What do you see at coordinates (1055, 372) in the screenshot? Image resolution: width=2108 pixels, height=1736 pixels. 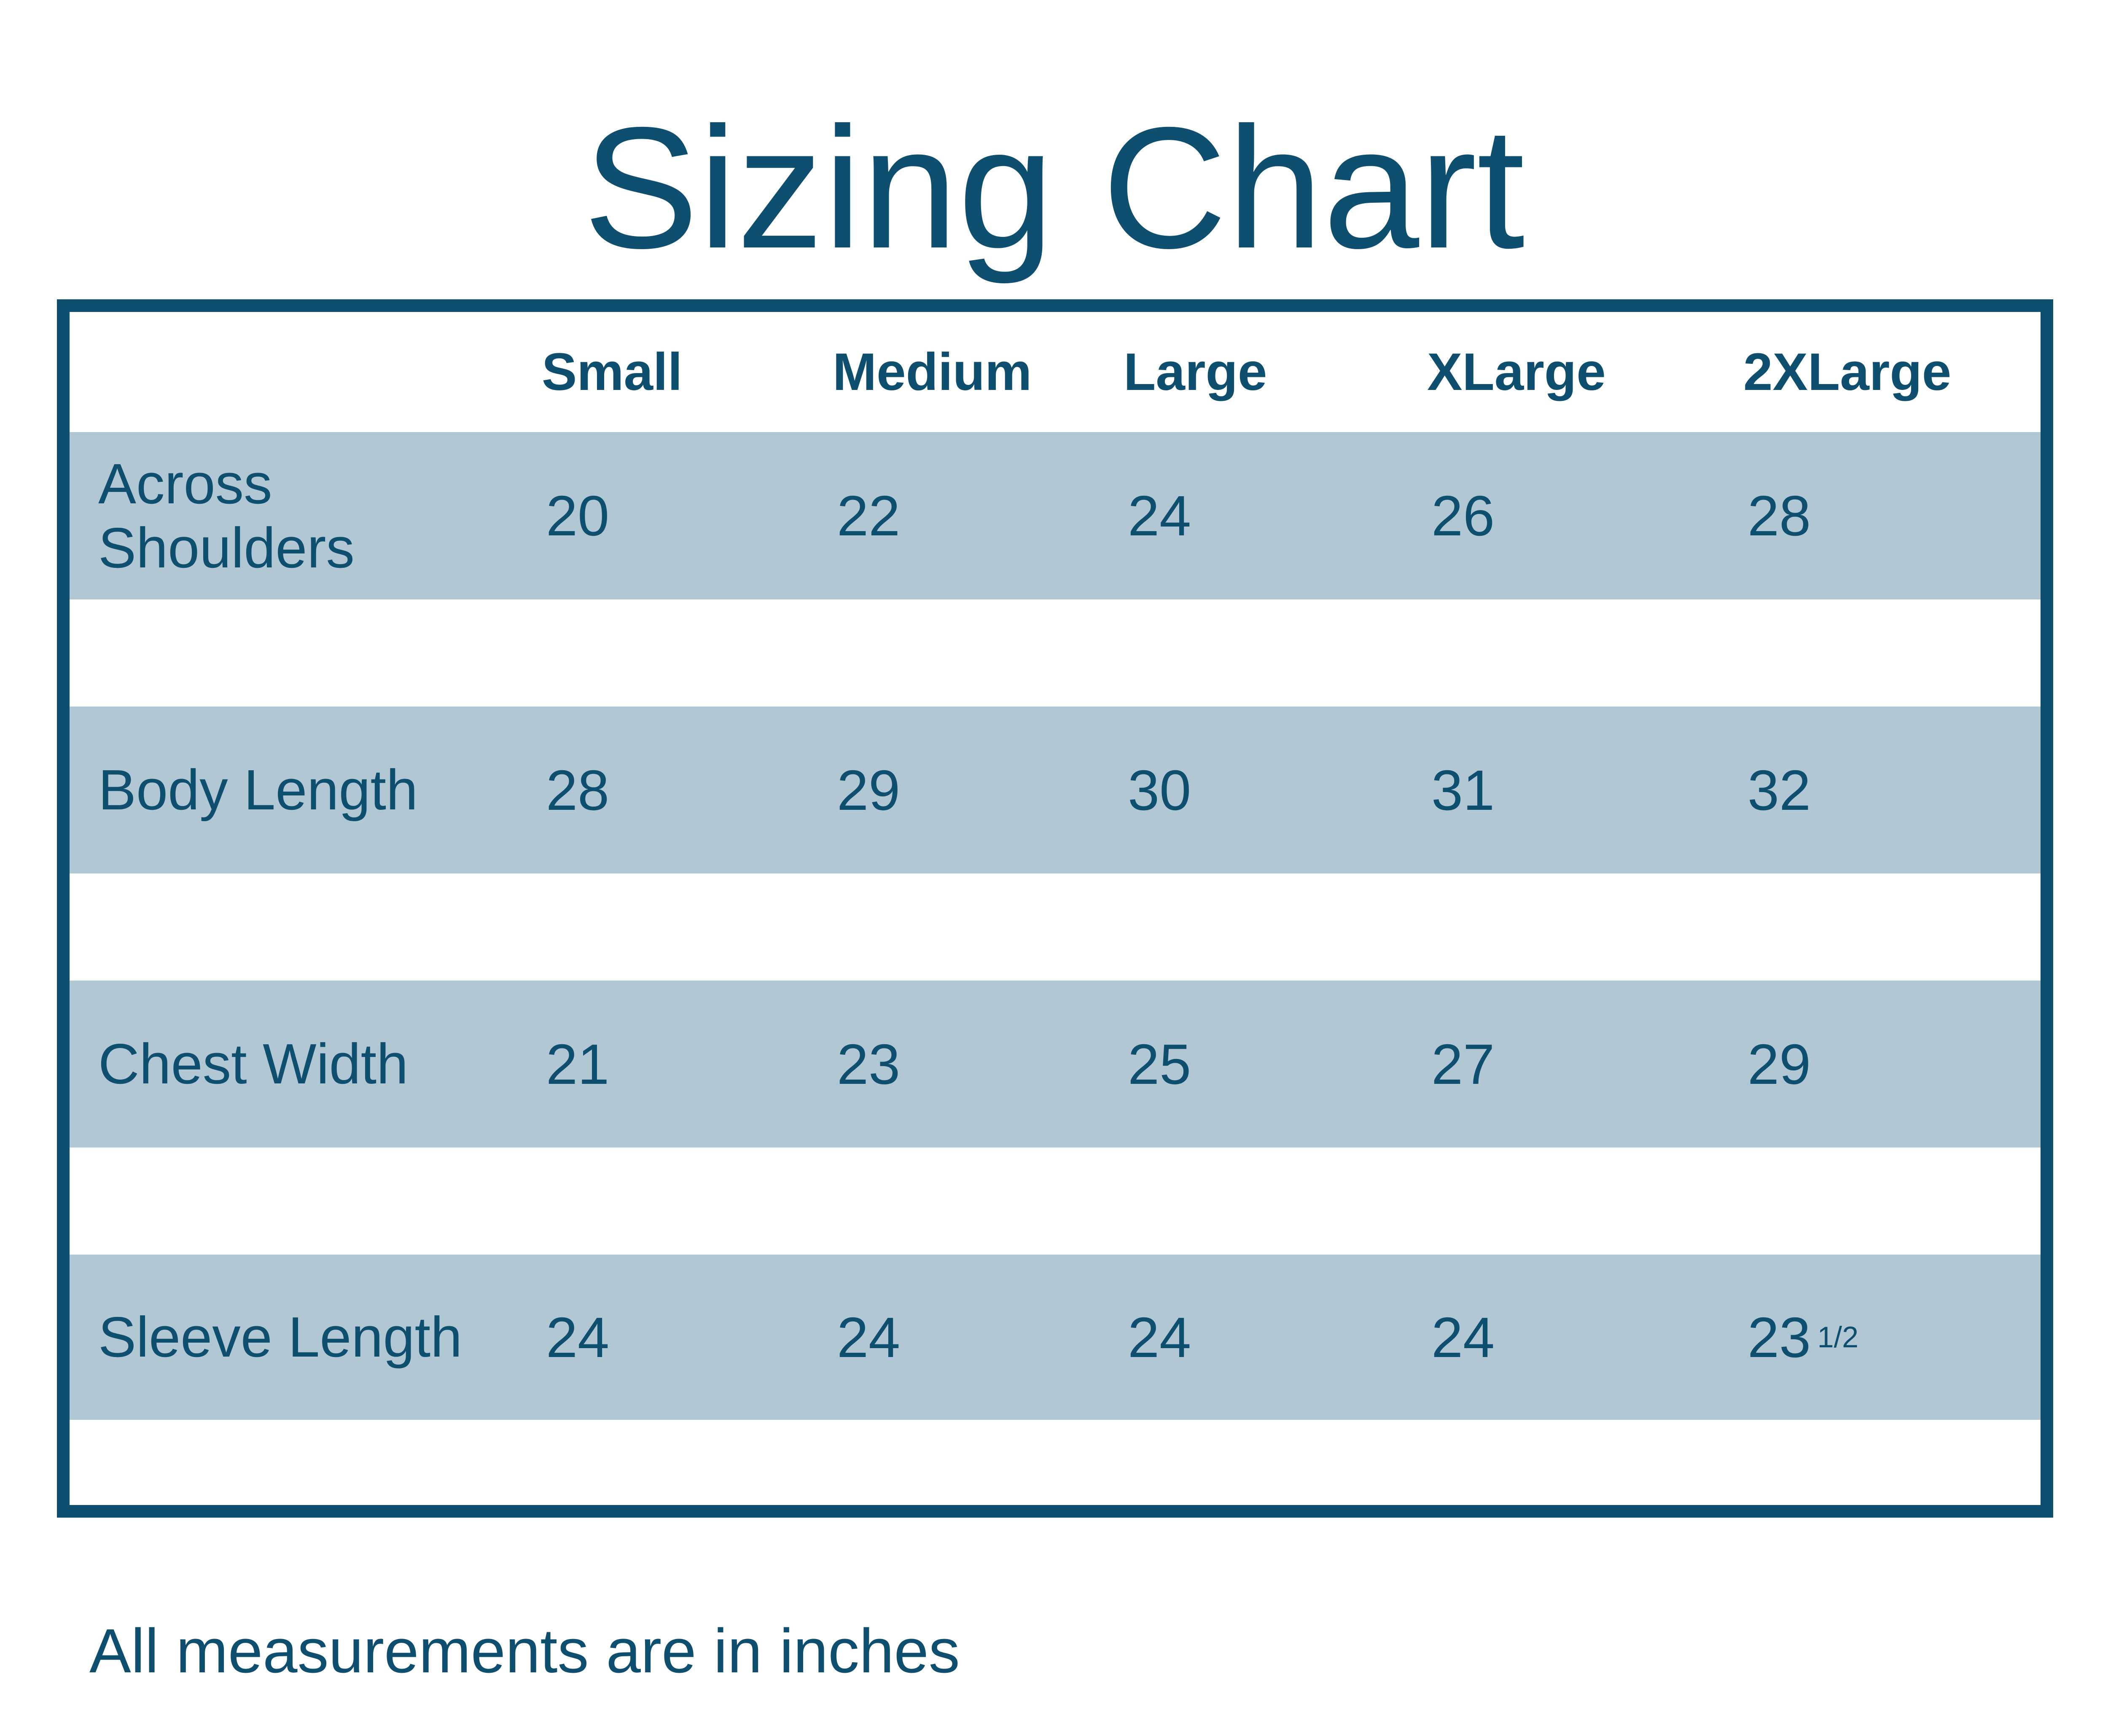 I see `table-header-row: Small Medium Large XLarge 2XLarge` at bounding box center [1055, 372].